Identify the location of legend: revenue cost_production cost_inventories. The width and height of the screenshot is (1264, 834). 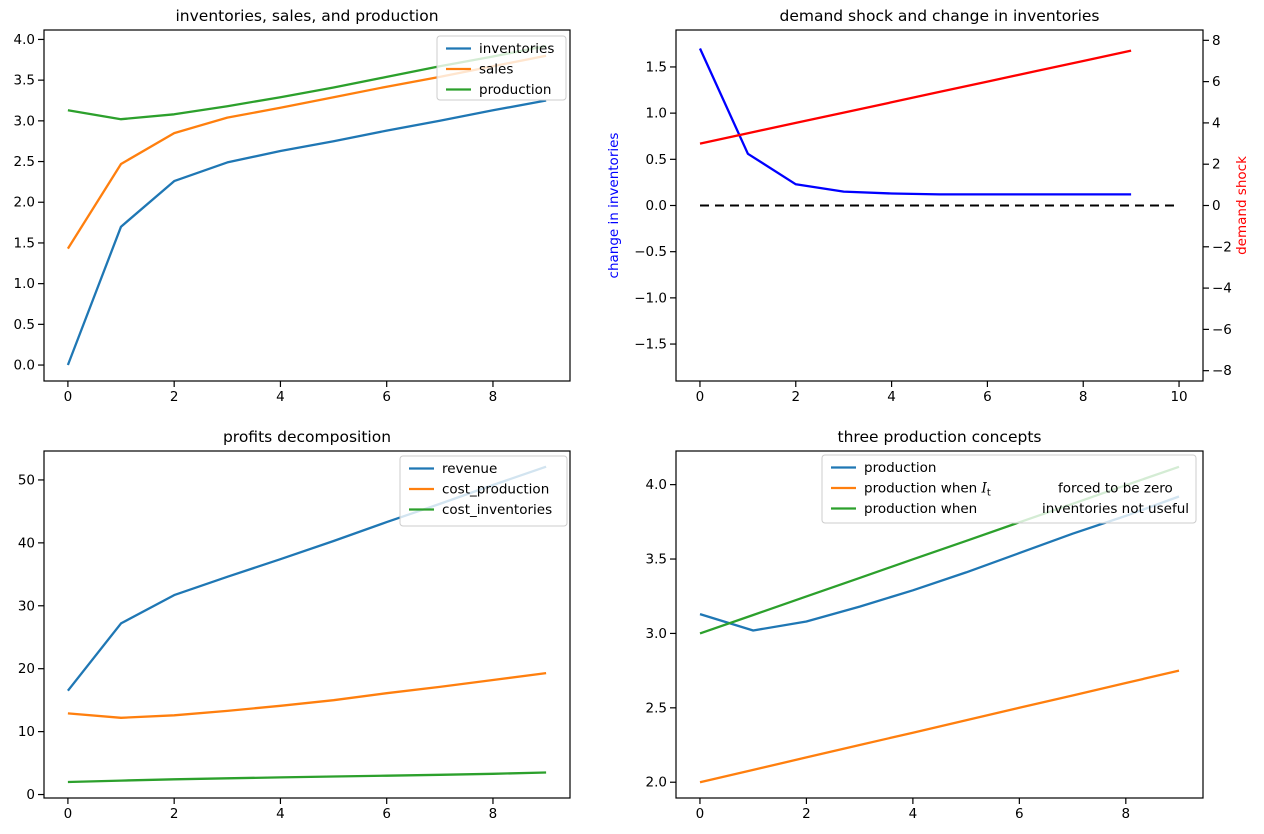
(483, 491).